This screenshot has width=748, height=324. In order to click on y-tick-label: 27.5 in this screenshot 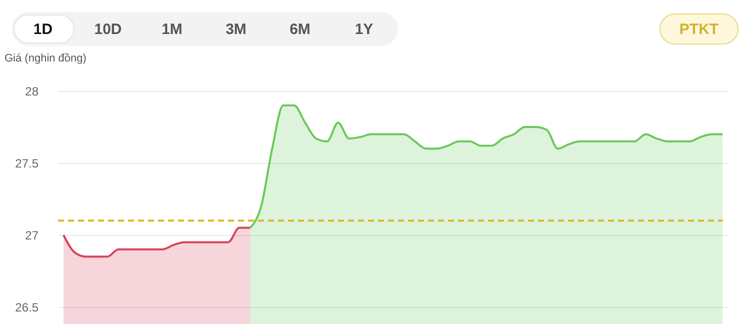, I will do `click(27, 163)`.